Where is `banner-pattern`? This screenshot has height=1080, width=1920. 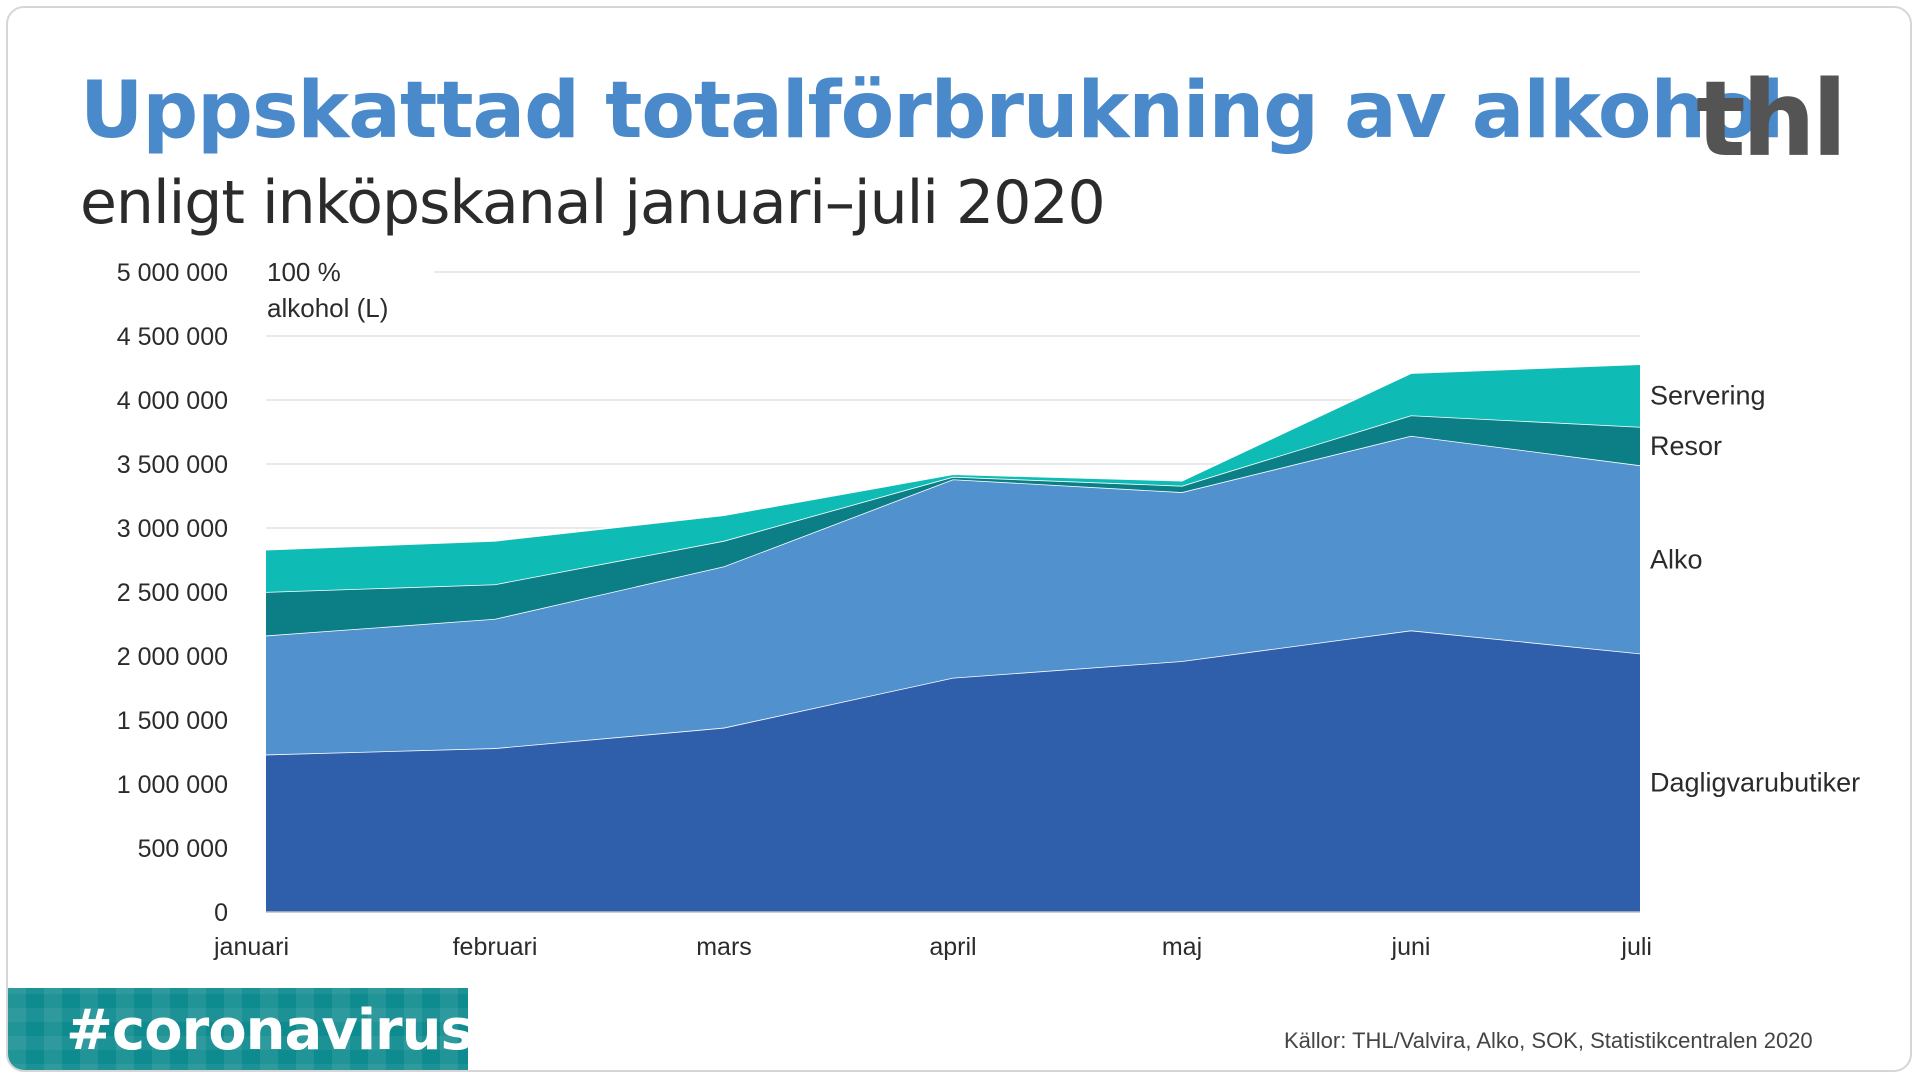
banner-pattern is located at coordinates (238, 1029).